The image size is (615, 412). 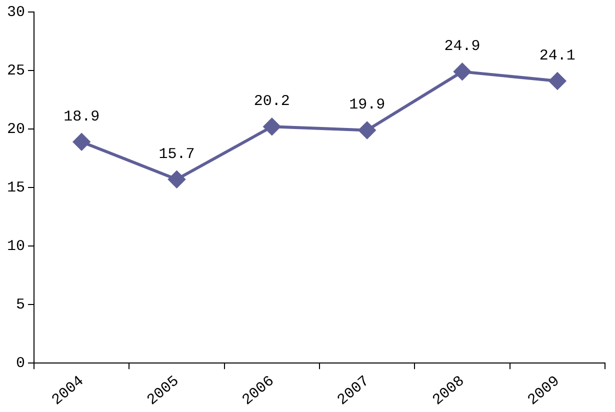 What do you see at coordinates (272, 101) in the screenshot?
I see `data-label: 20.2` at bounding box center [272, 101].